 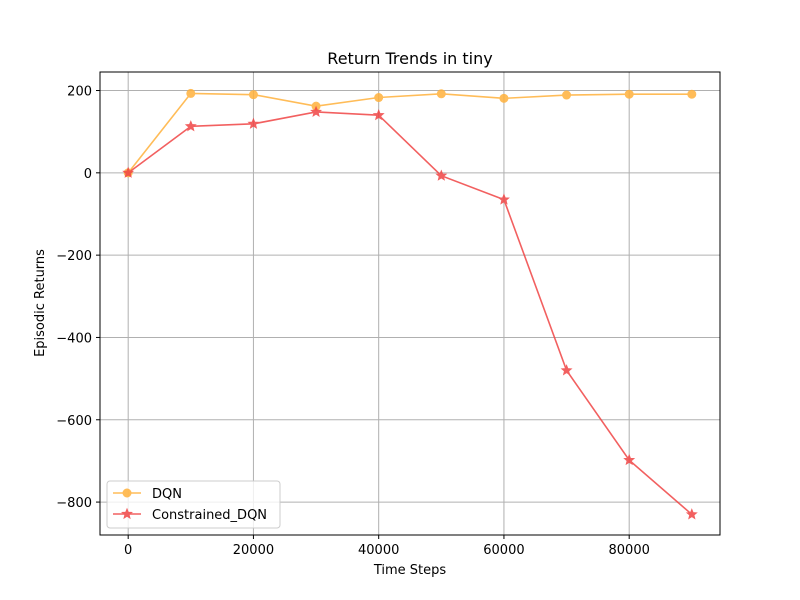 I want to click on y-tick-label: −800, so click(x=74, y=503).